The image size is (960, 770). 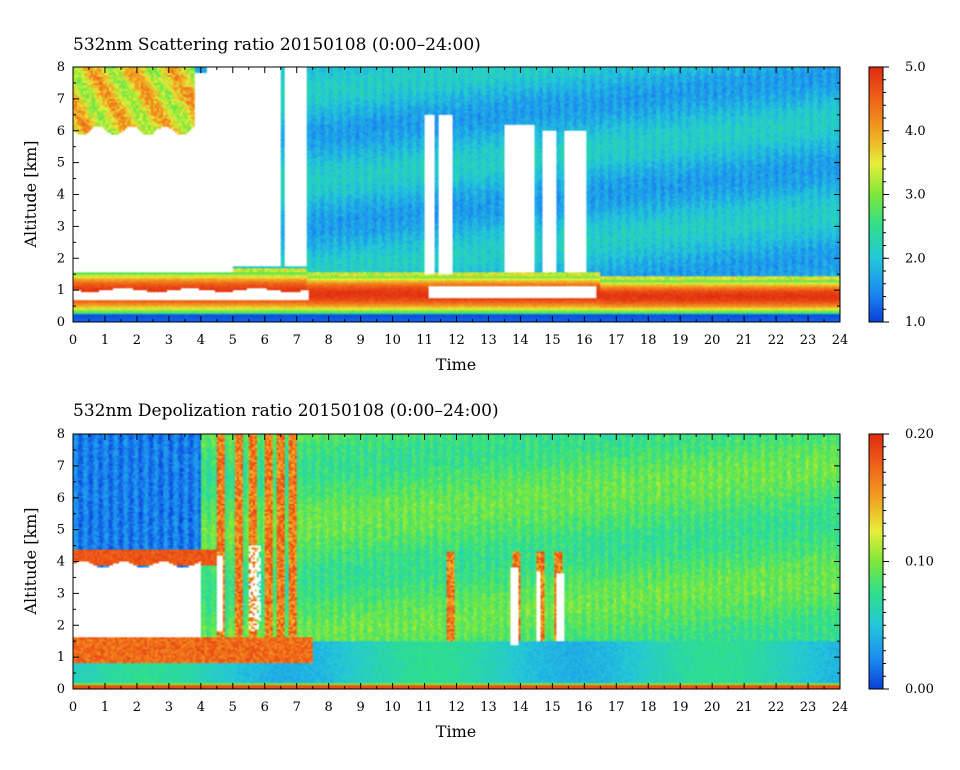 What do you see at coordinates (919, 434) in the screenshot?
I see `colorbar-tick-label: 0.20` at bounding box center [919, 434].